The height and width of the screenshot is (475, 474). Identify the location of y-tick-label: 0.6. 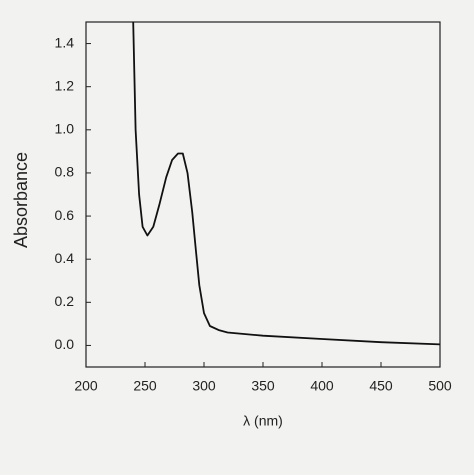
(65, 215).